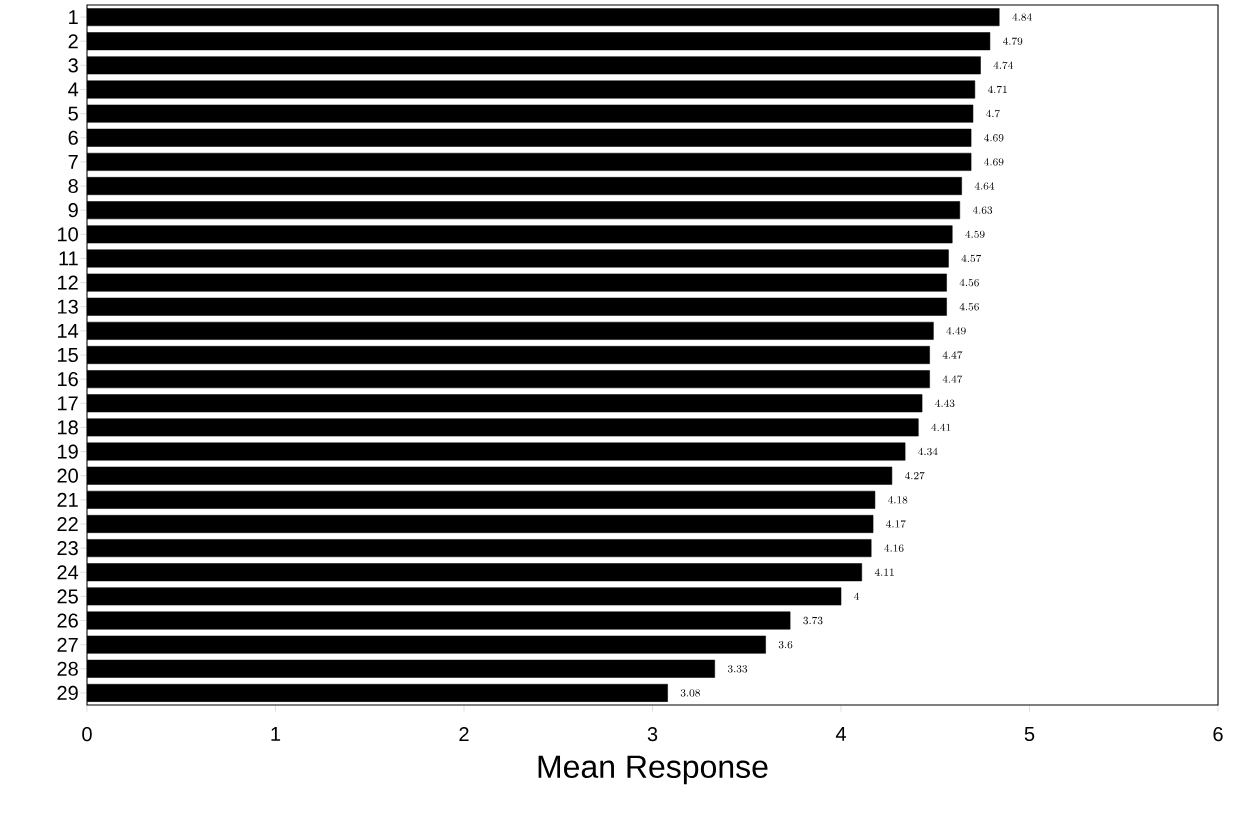  I want to click on data-label: 4. 17, so click(896, 524).